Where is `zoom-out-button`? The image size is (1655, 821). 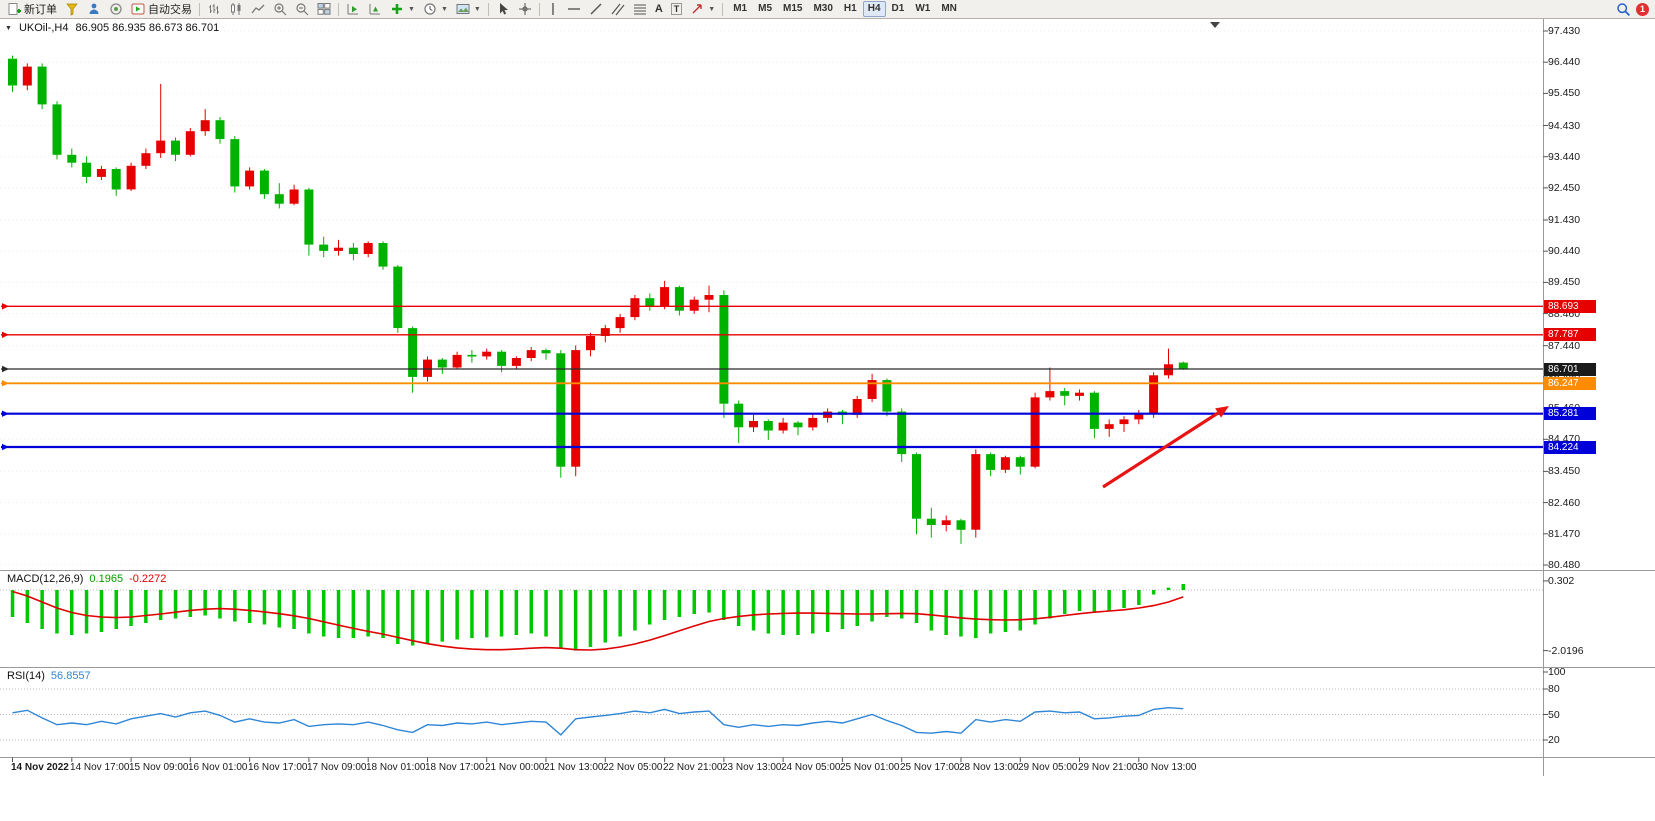 zoom-out-button is located at coordinates (302, 9).